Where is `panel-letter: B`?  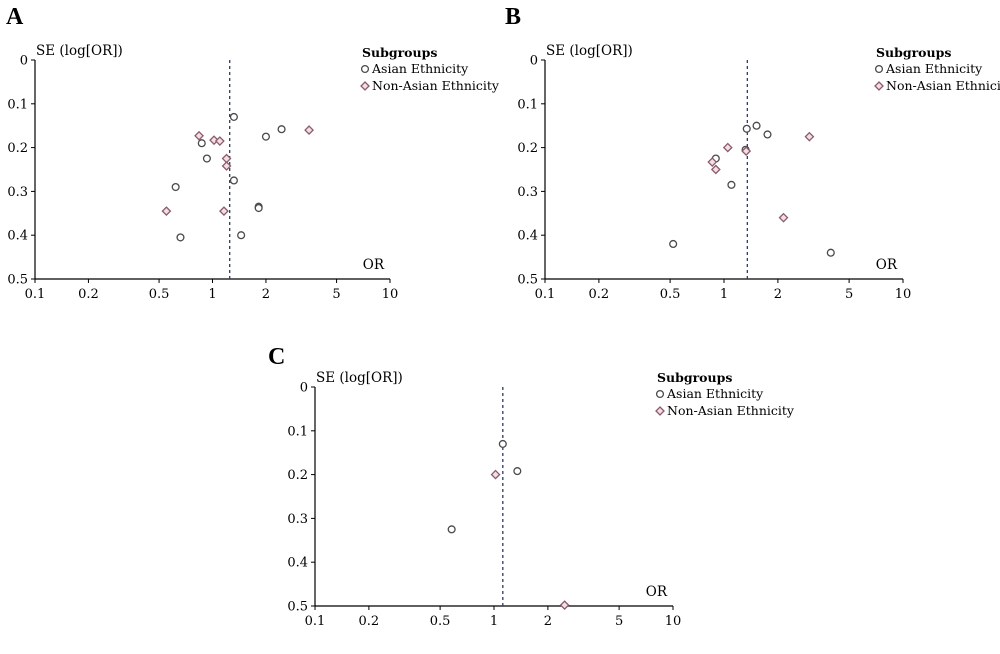
panel-letter: B is located at coordinates (513, 17).